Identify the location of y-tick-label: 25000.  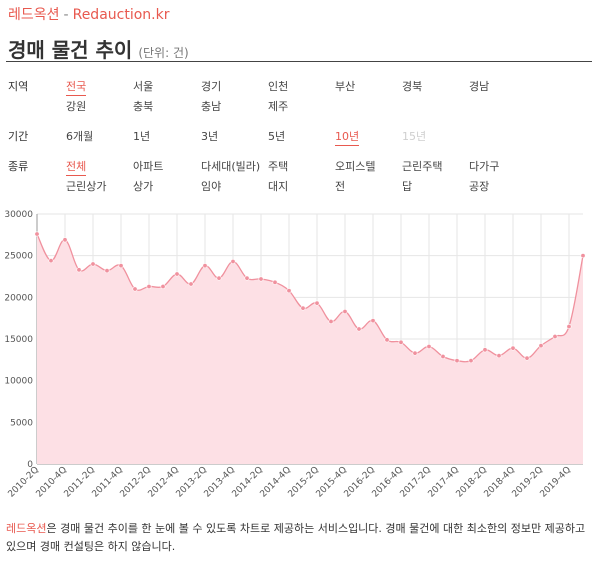
(18, 257).